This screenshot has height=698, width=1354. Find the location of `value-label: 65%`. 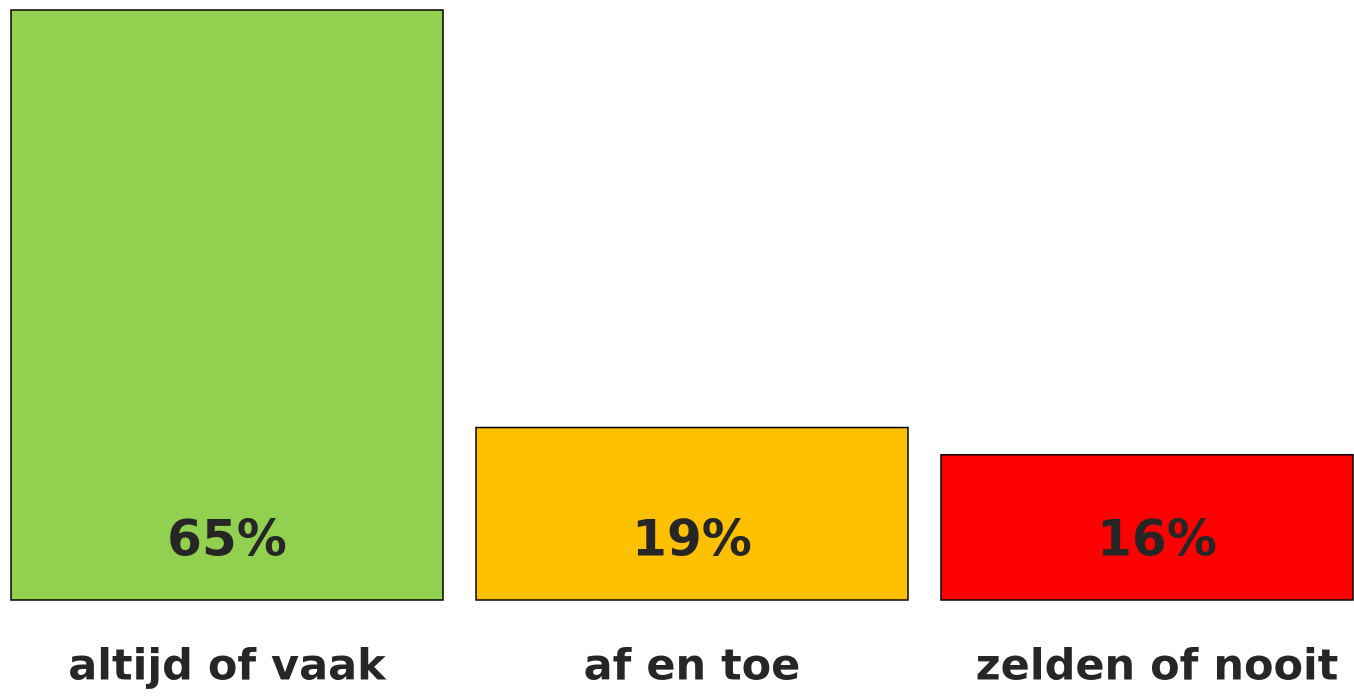

value-label: 65% is located at coordinates (227, 539).